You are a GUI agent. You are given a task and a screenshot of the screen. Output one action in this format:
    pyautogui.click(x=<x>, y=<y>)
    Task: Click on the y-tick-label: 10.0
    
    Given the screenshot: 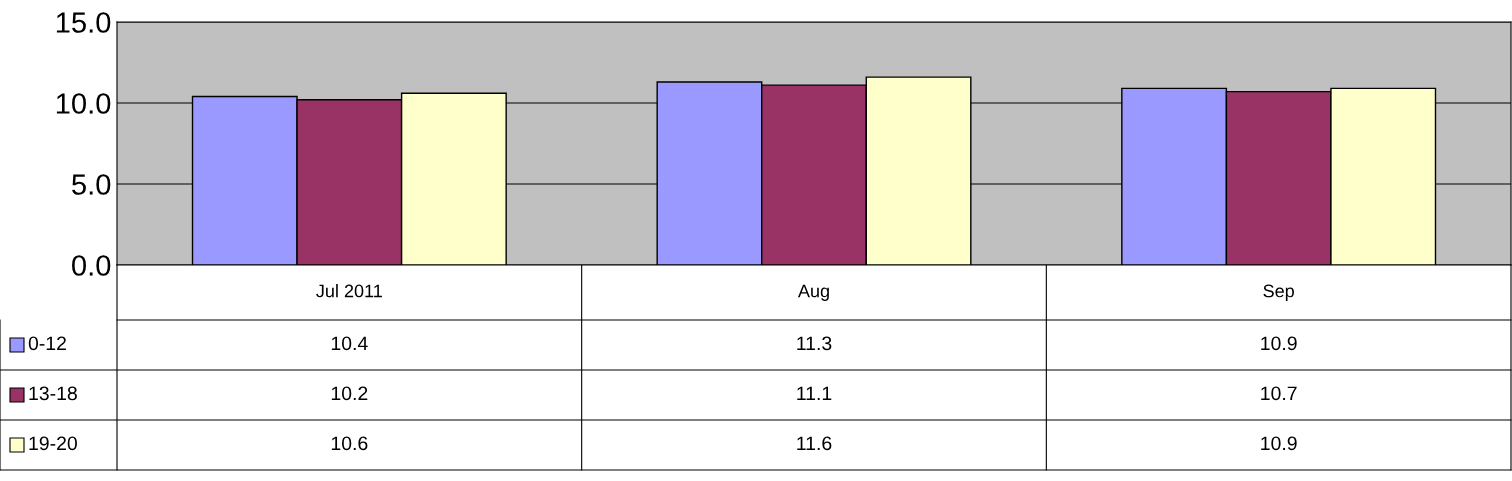 What is the action you would take?
    pyautogui.click(x=83, y=103)
    